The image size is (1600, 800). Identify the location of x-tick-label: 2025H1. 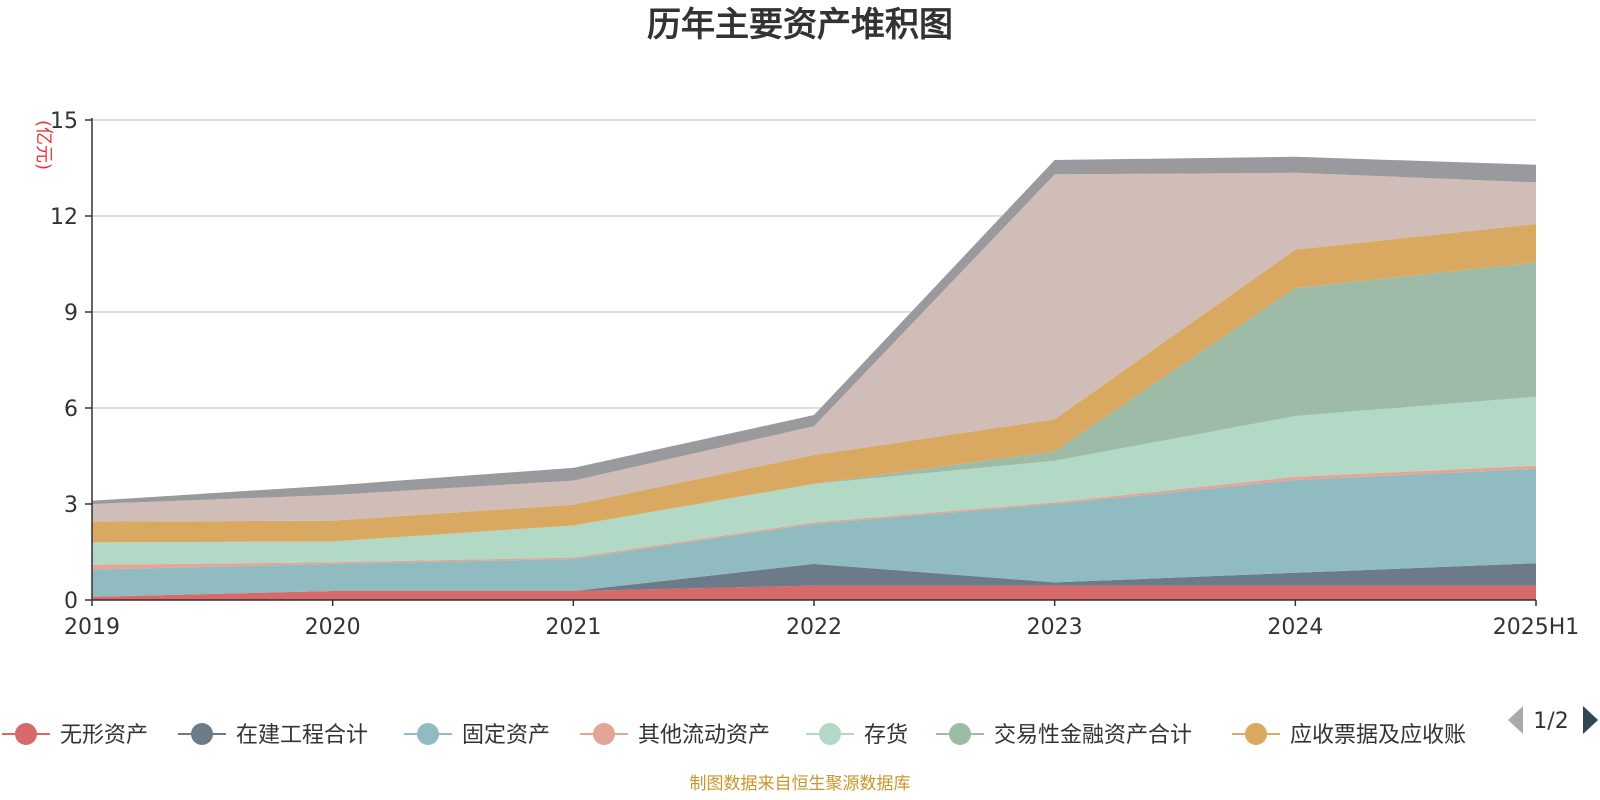
(1536, 627).